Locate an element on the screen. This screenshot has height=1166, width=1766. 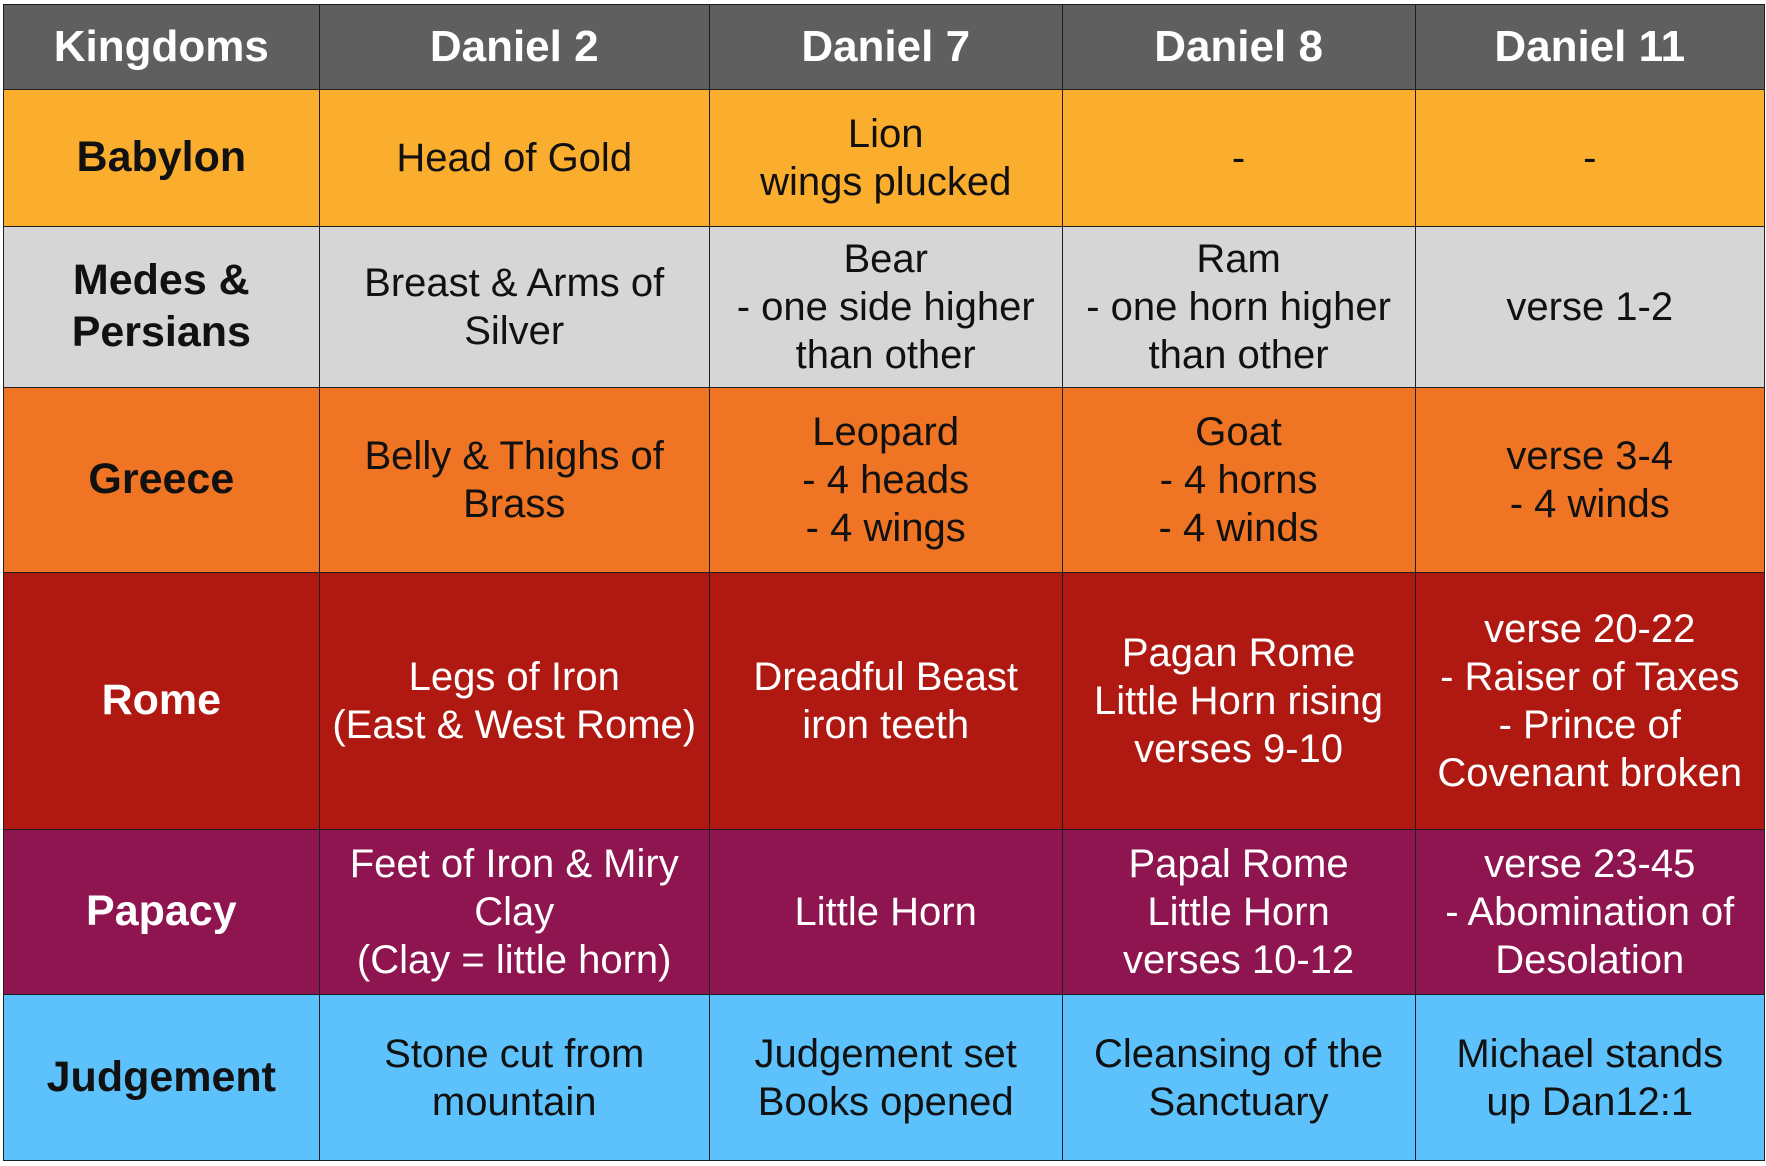
daniel-11-cell: verse 23-45 - Abomination of Desolation is located at coordinates (1589, 912).